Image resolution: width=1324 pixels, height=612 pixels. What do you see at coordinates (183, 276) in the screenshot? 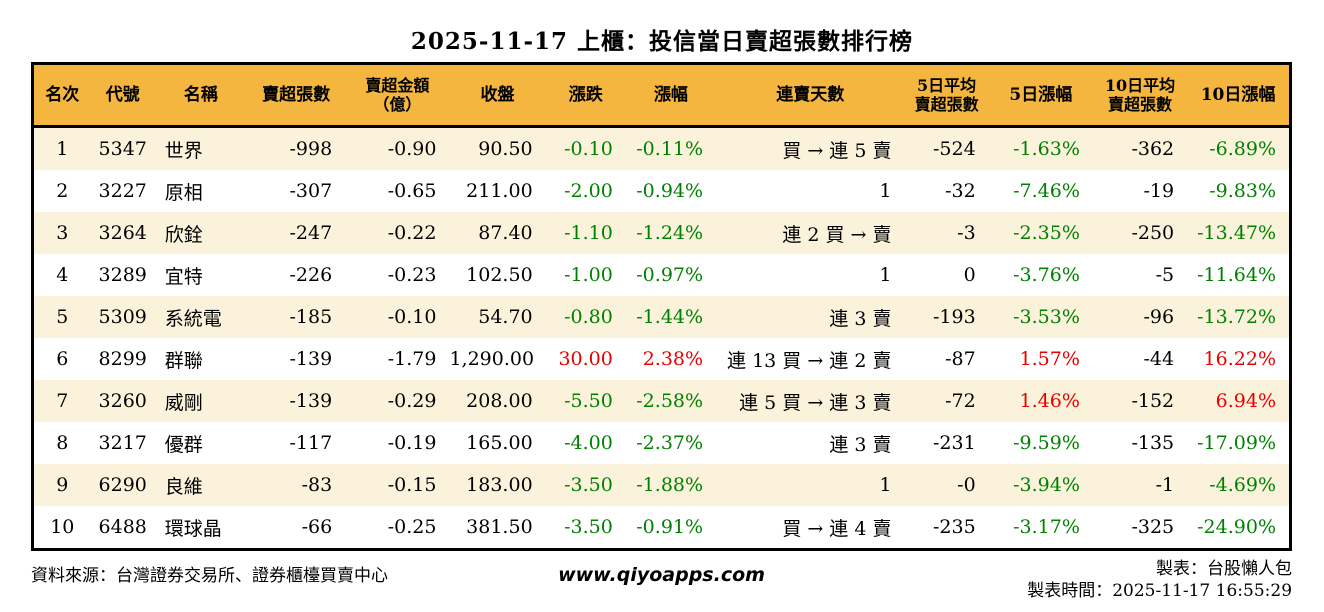
I see `cell-name: 宜特` at bounding box center [183, 276].